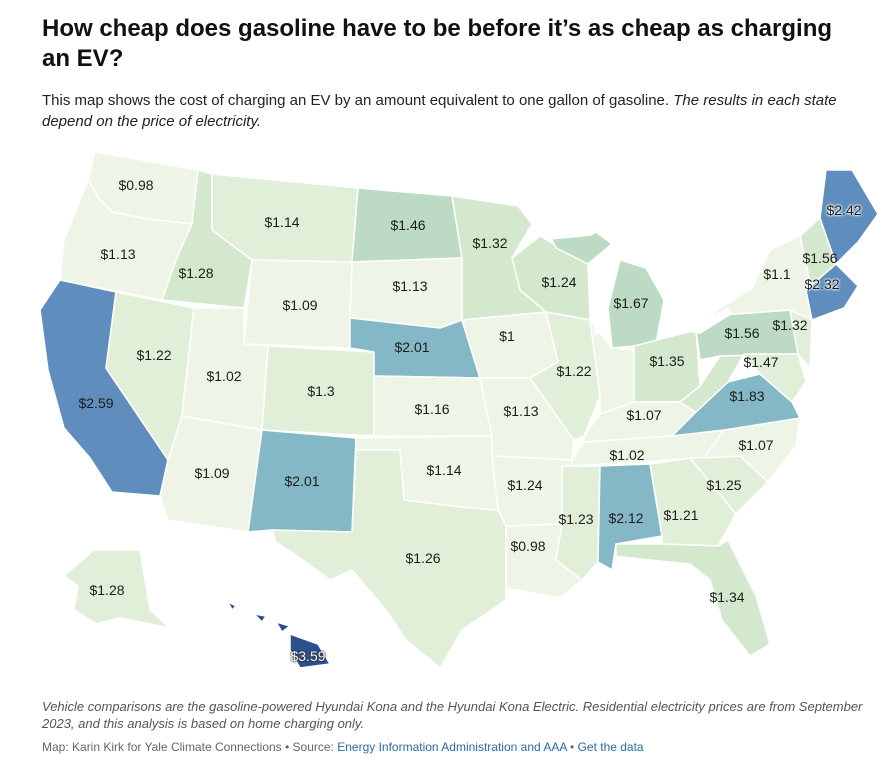 The image size is (896, 778). I want to click on state-new-jersey, so click(801, 339).